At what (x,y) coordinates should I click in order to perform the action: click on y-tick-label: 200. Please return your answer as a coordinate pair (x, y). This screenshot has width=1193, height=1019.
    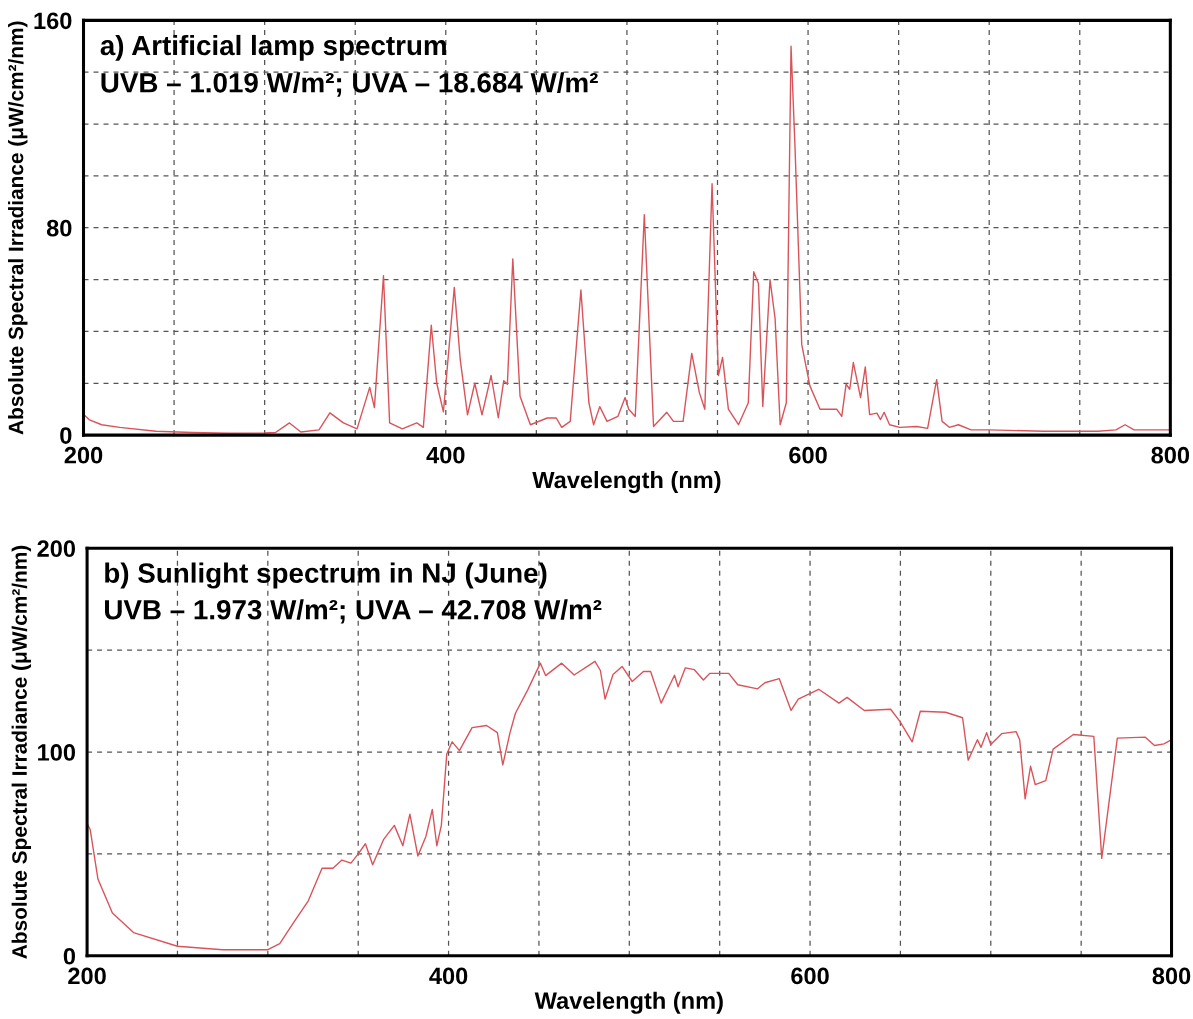
    Looking at the image, I should click on (56, 549).